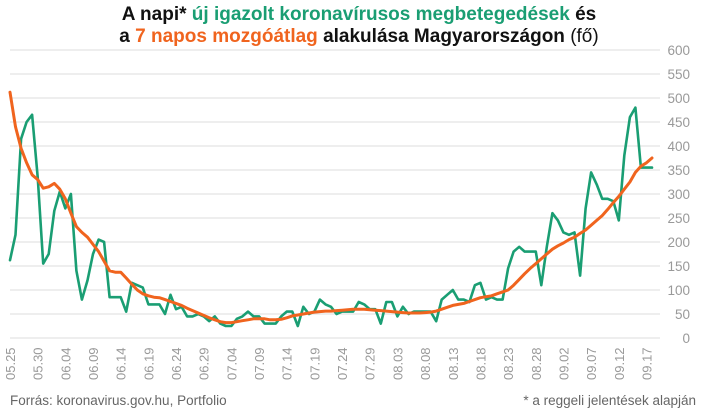 This screenshot has height=415, width=718. I want to click on x-tick-label: 09.12, so click(619, 363).